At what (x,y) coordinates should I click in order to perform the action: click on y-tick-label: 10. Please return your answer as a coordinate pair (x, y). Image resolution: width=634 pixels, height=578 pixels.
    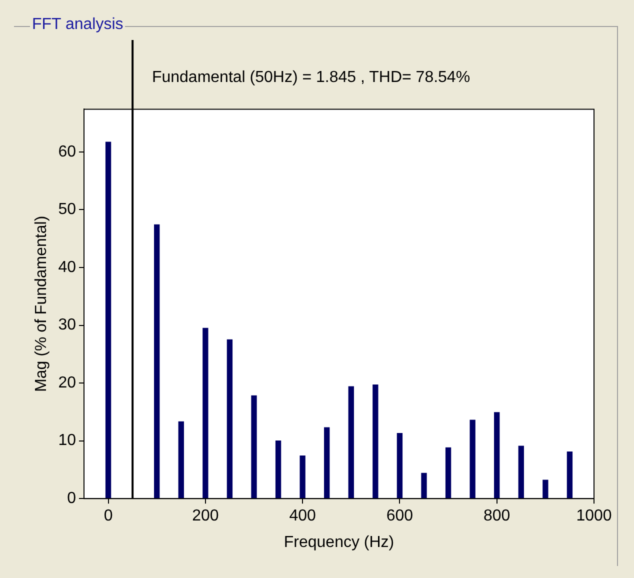
    Looking at the image, I should click on (67, 441).